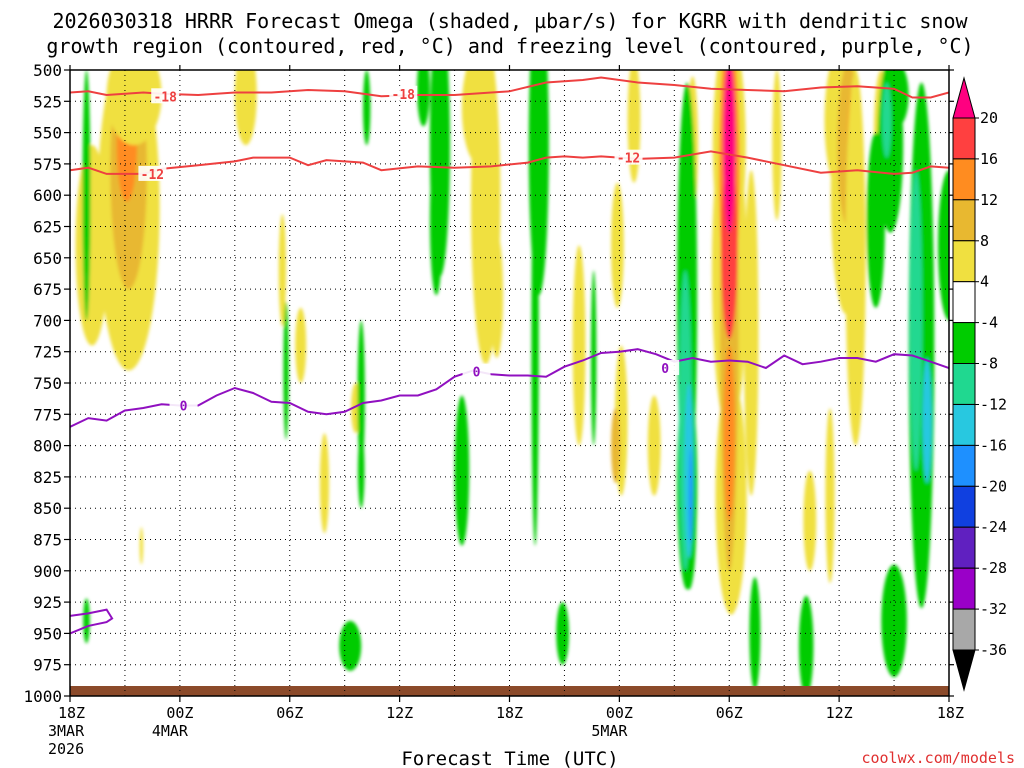  I want to click on x-tick-label-6: 06Z, so click(729, 713).